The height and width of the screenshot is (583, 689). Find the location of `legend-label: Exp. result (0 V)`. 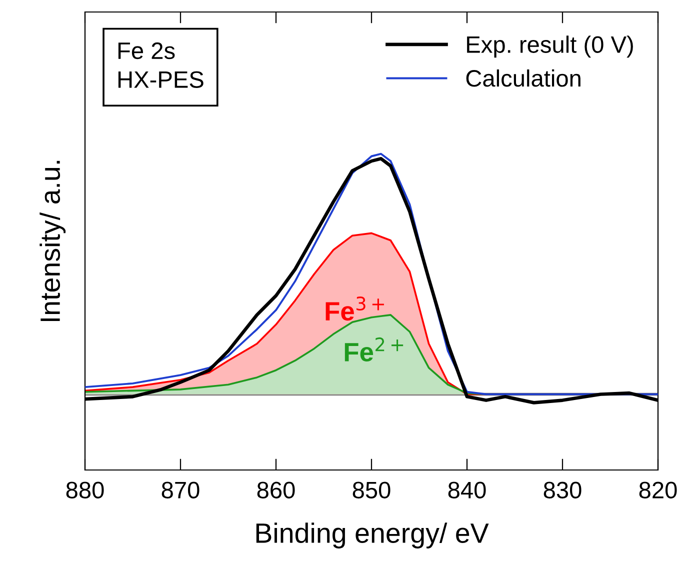

legend-label: Exp. result (0 V) is located at coordinates (550, 47).